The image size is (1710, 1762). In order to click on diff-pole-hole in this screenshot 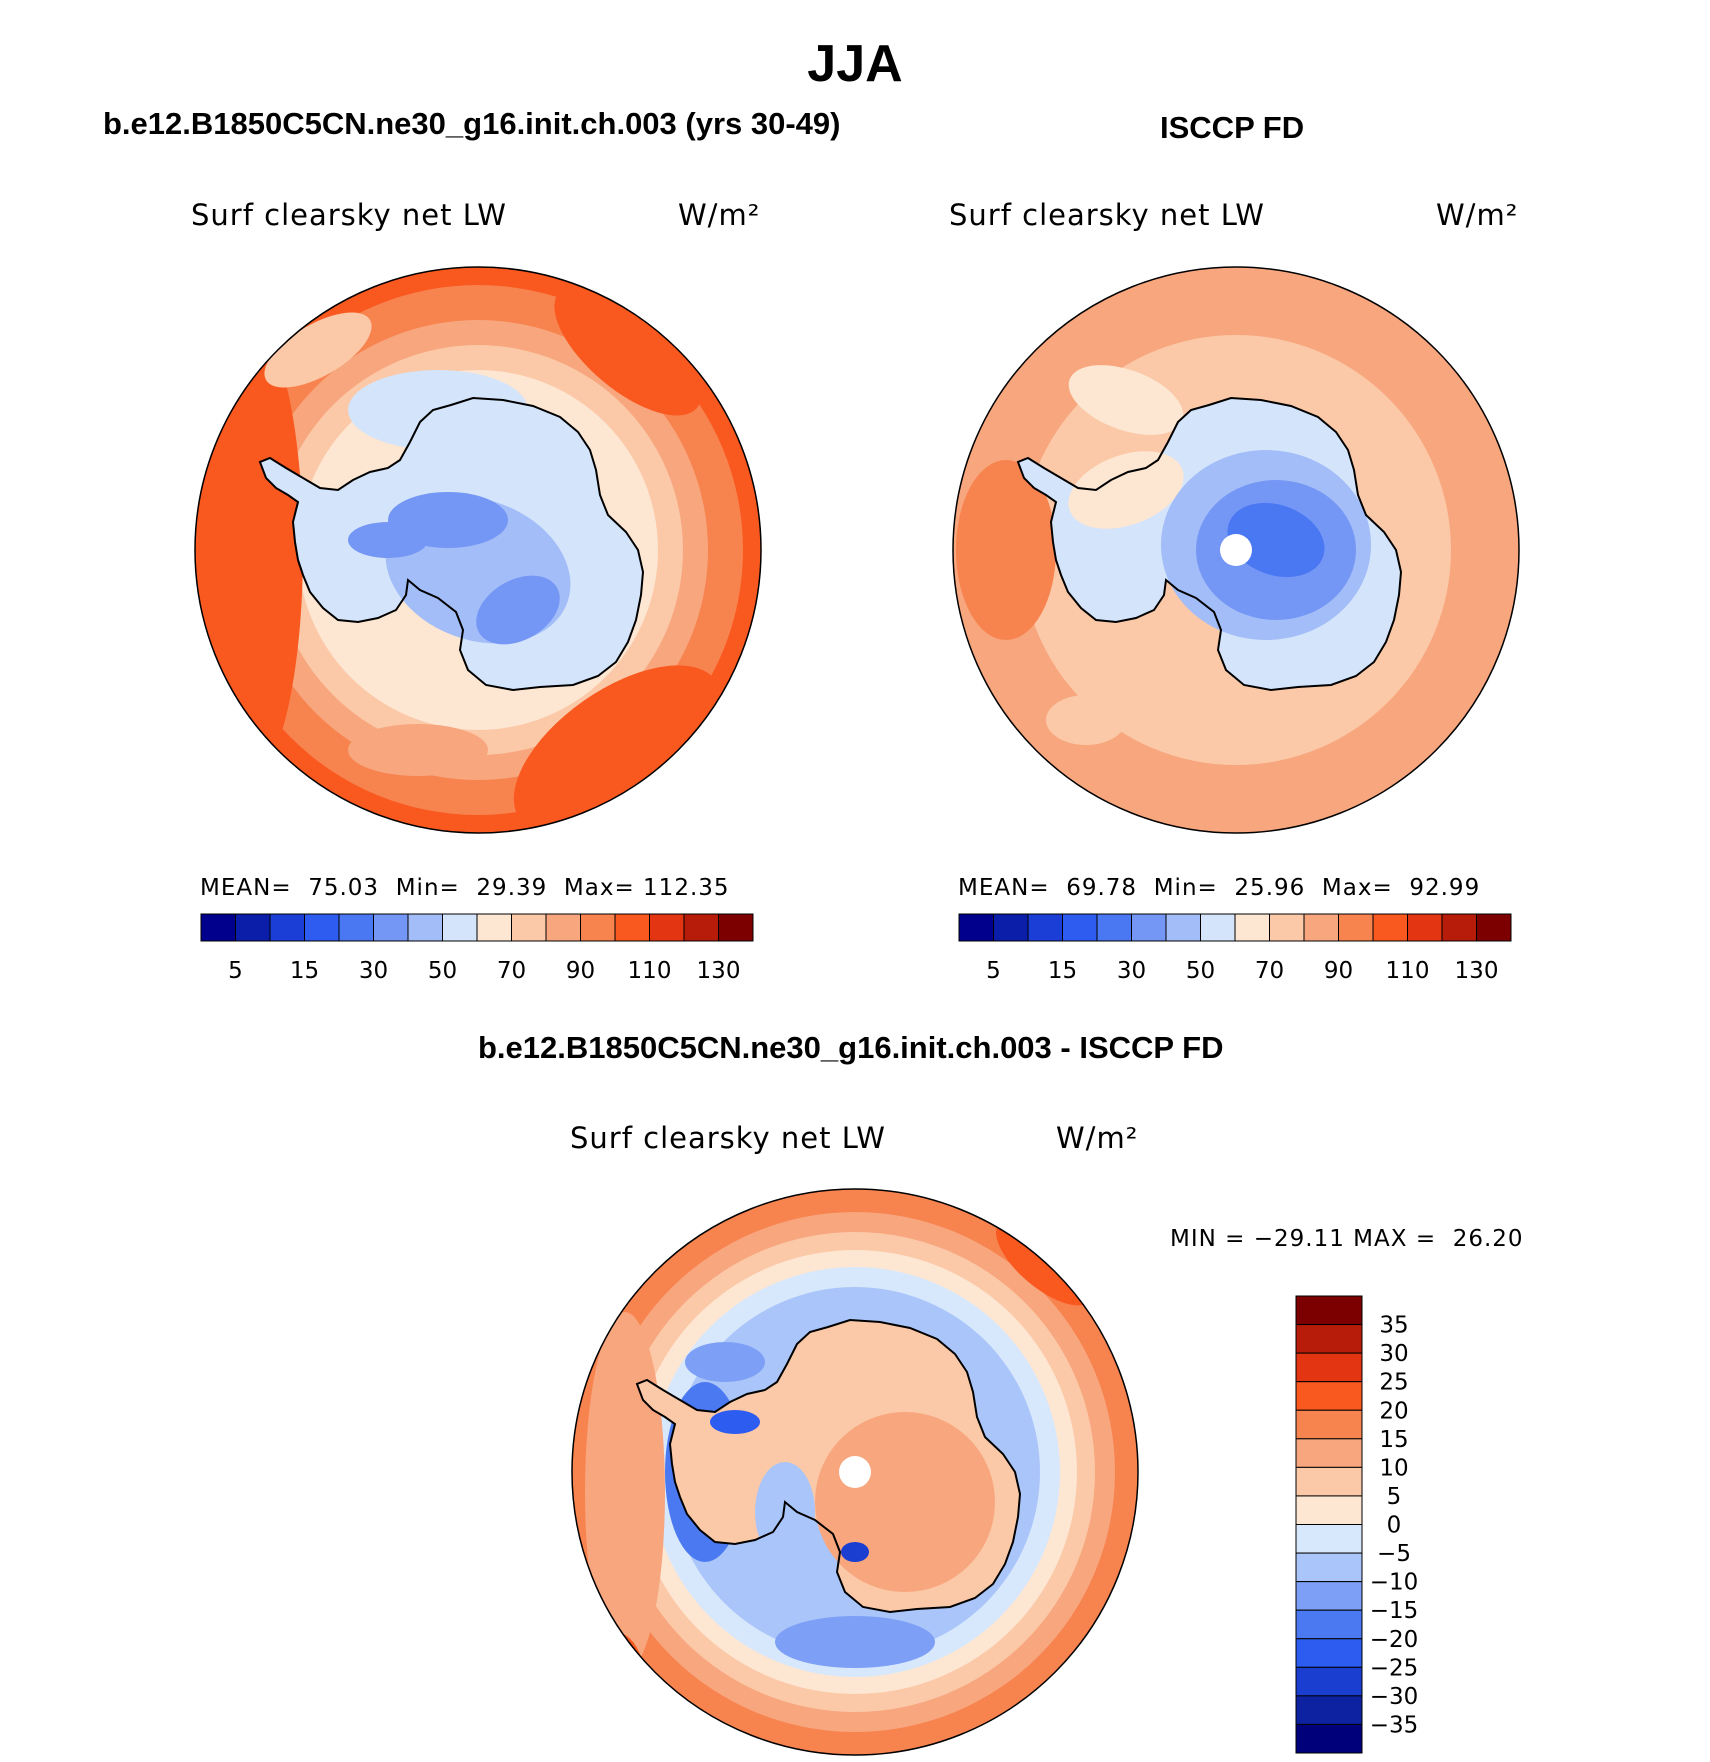, I will do `click(855, 1472)`.